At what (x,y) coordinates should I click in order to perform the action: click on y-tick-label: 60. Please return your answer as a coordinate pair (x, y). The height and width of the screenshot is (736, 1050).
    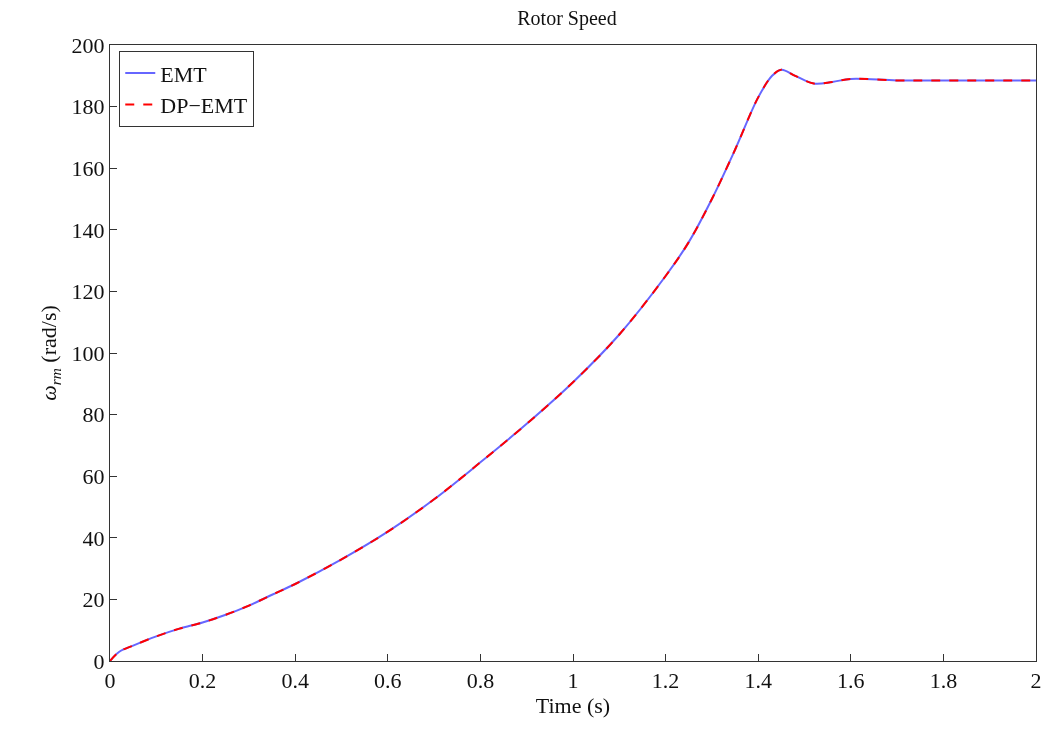
    Looking at the image, I should click on (93, 476).